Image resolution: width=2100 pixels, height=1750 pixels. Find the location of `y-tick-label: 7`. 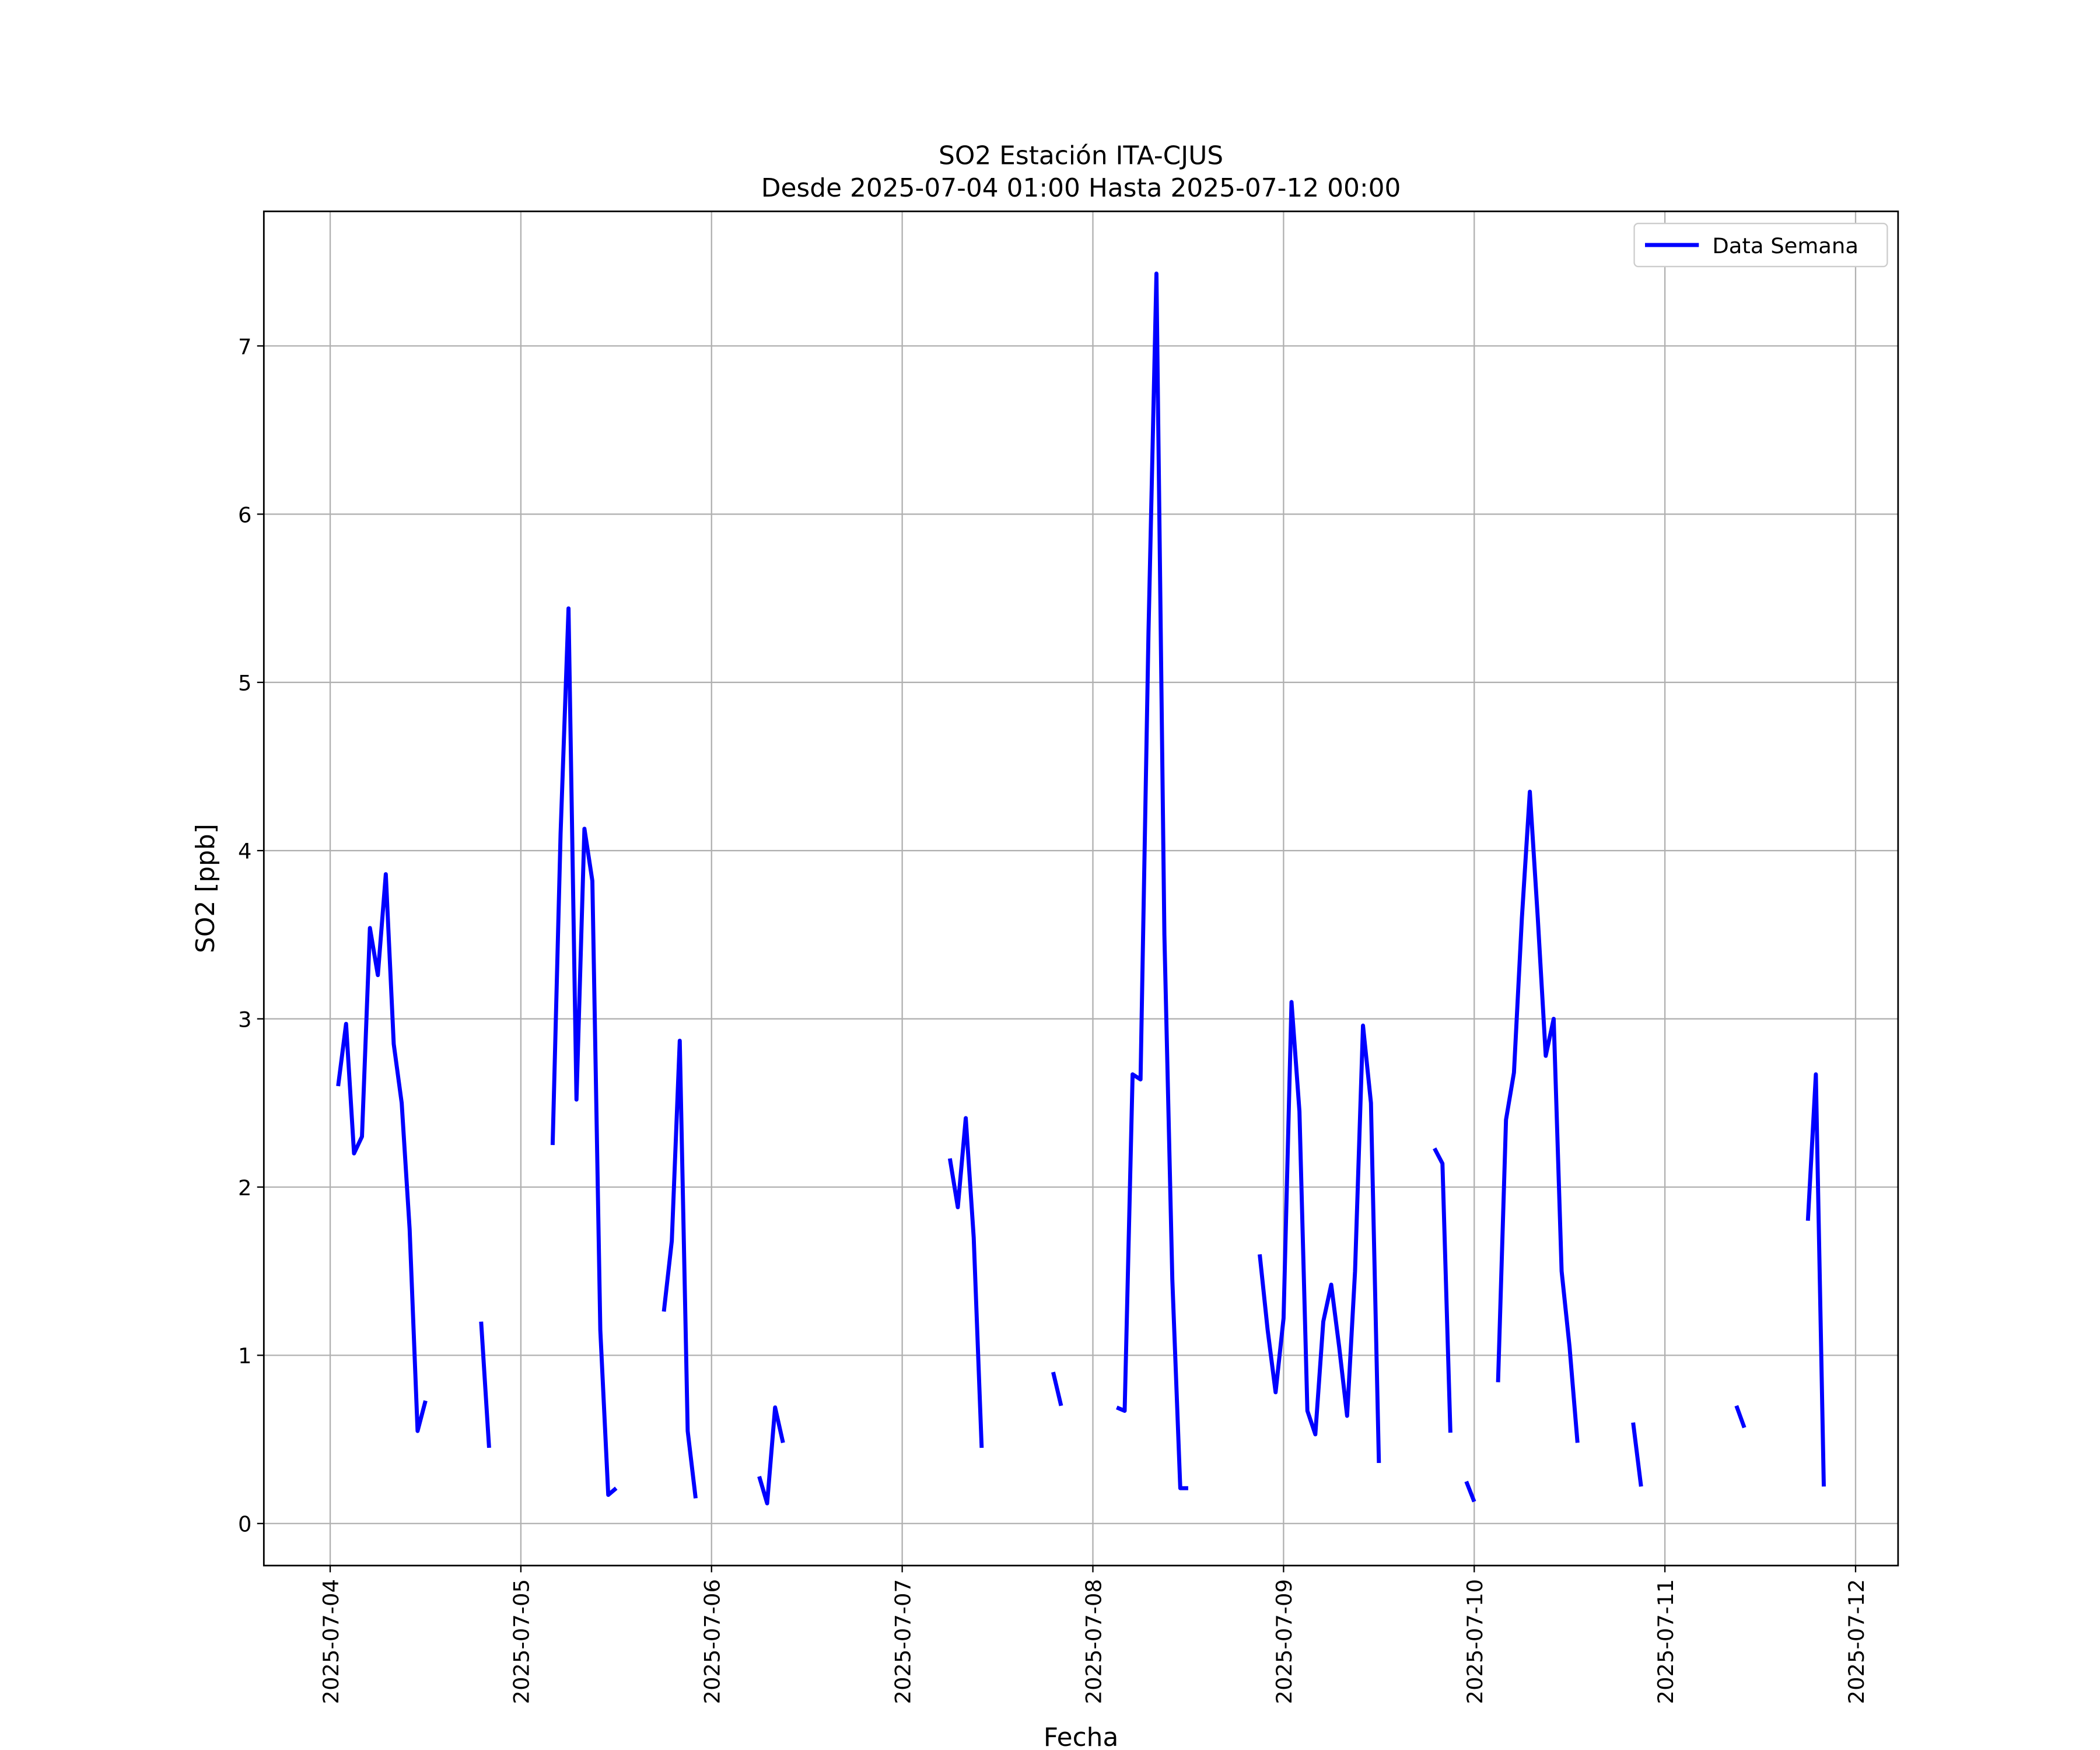

y-tick-label: 7 is located at coordinates (244, 346).